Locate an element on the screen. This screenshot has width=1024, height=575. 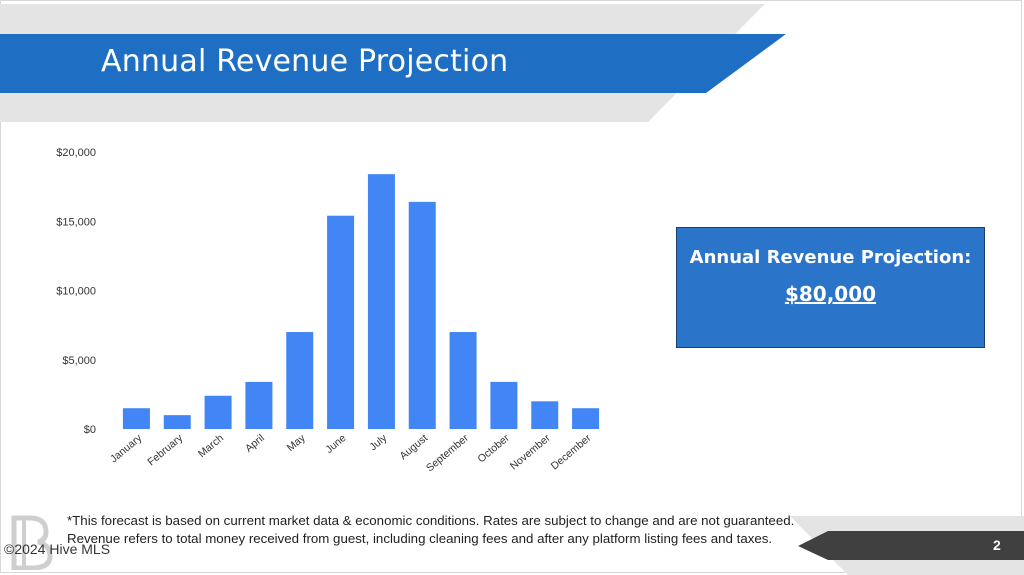
bar-march is located at coordinates (218, 412).